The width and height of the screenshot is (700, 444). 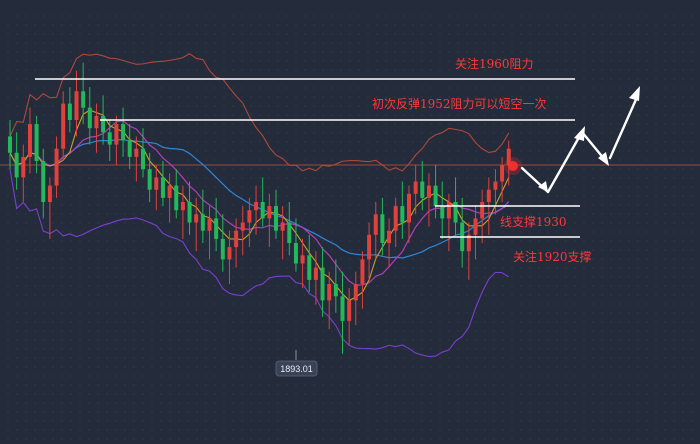 I want to click on forecast-zigzag-path, so click(x=563, y=162).